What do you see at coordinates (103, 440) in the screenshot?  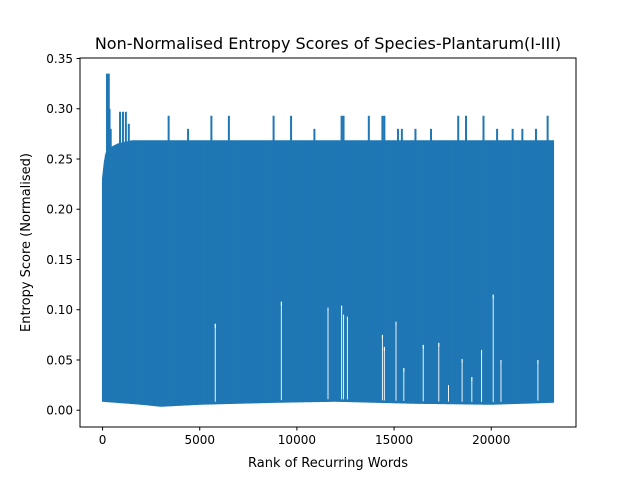 I see `x-tick-label: 0` at bounding box center [103, 440].